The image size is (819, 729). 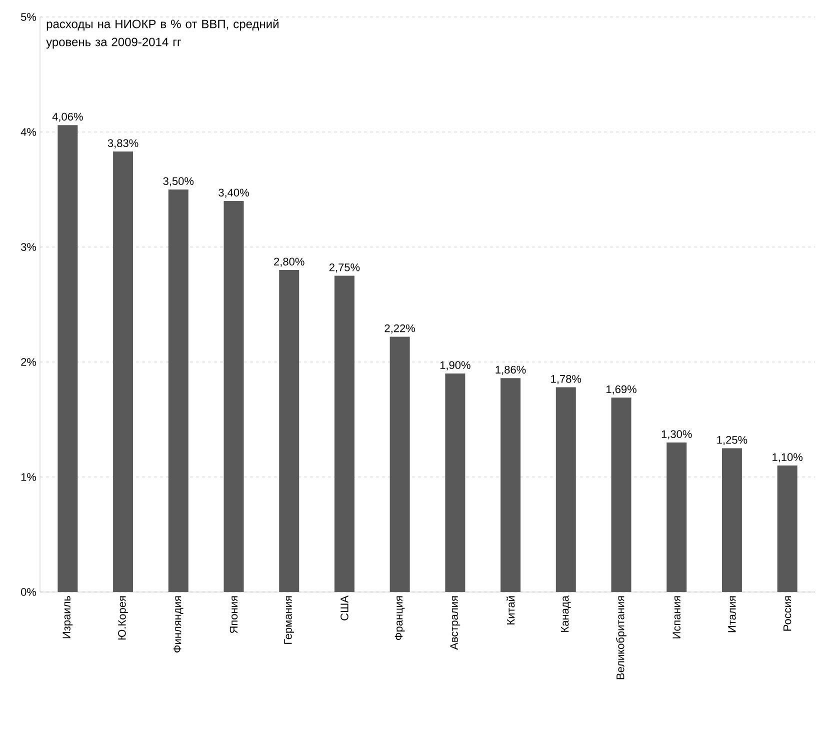 I want to click on y-tick-label: 1%, so click(x=28, y=477).